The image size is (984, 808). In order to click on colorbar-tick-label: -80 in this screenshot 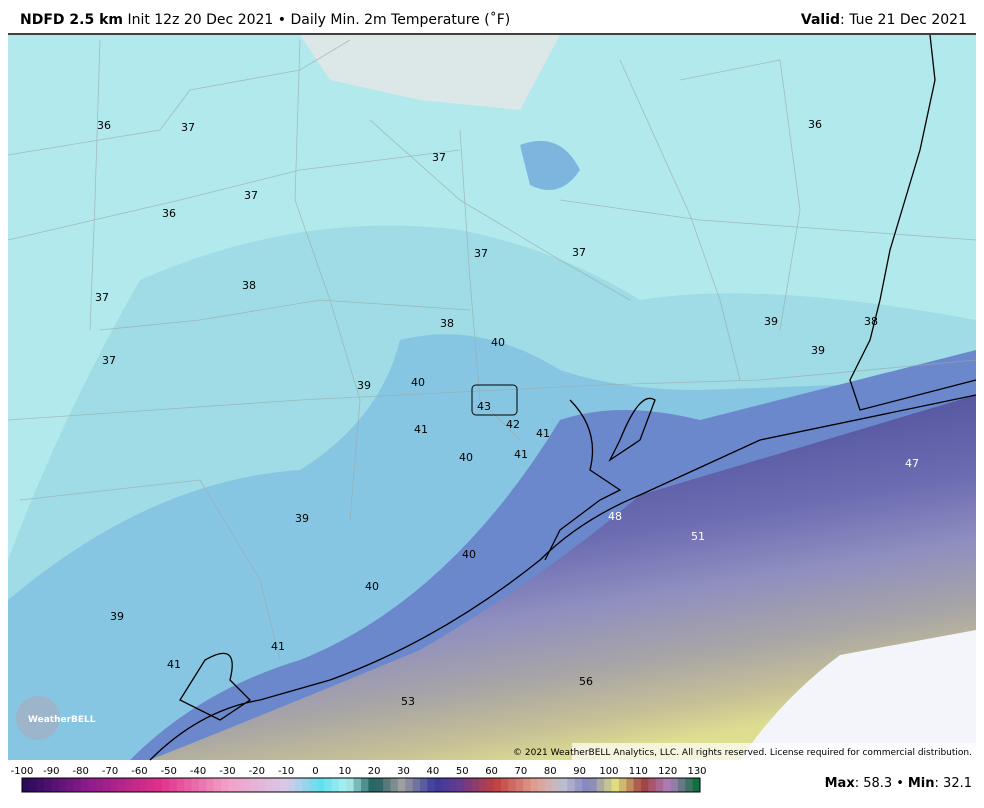, I will do `click(81, 771)`.